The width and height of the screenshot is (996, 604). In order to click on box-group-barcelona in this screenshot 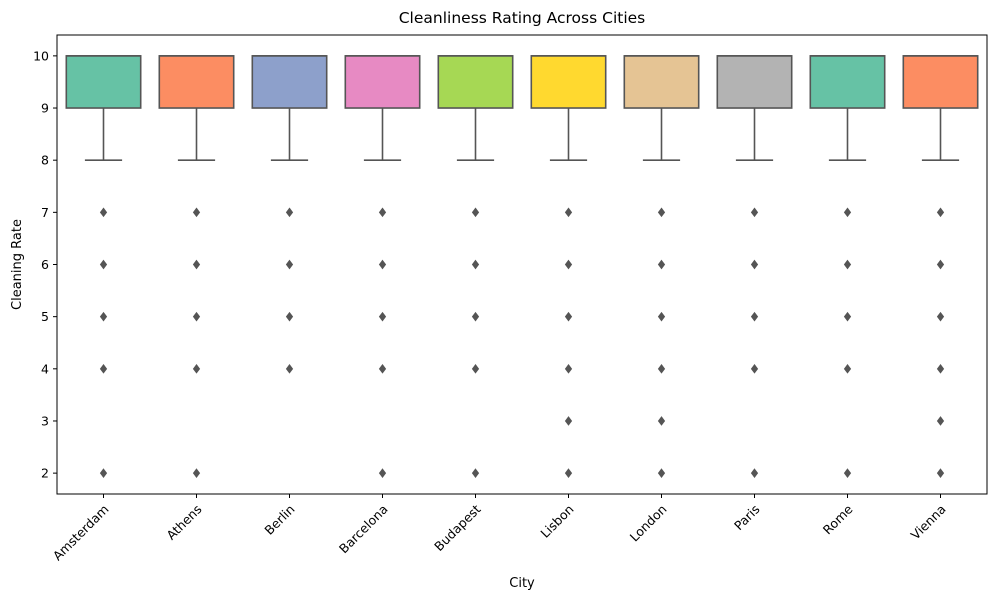, I will do `click(382, 266)`.